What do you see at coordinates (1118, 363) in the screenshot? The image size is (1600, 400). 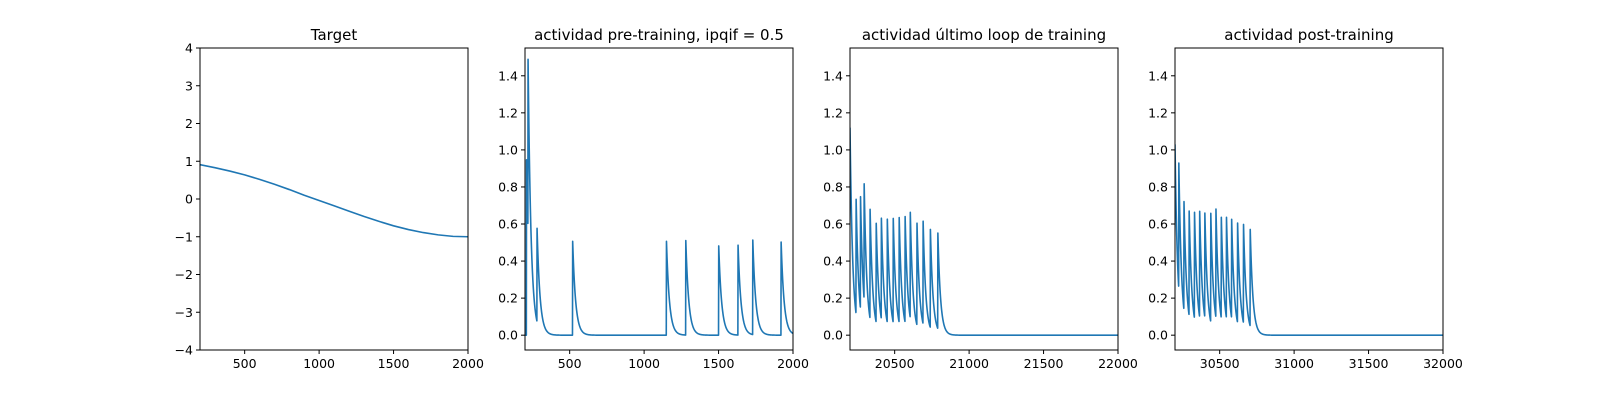 I see `x-tick-label: 22000` at bounding box center [1118, 363].